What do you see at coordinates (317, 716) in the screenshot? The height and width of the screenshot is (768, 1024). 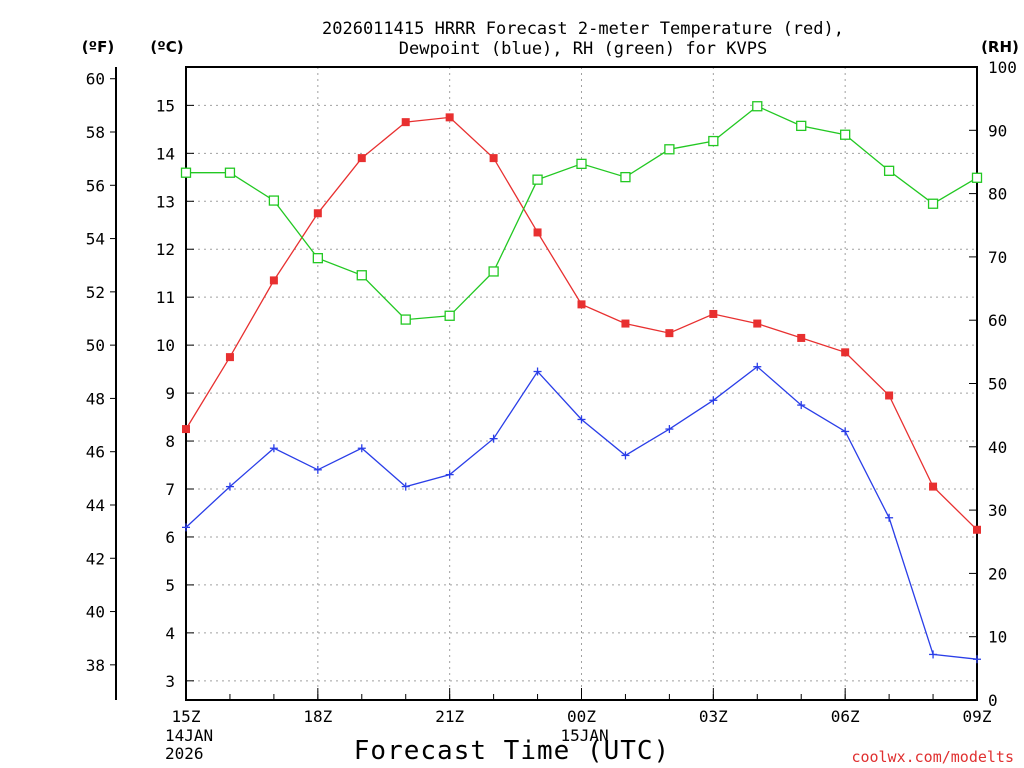 I see `x-tick-label: 18Z` at bounding box center [317, 716].